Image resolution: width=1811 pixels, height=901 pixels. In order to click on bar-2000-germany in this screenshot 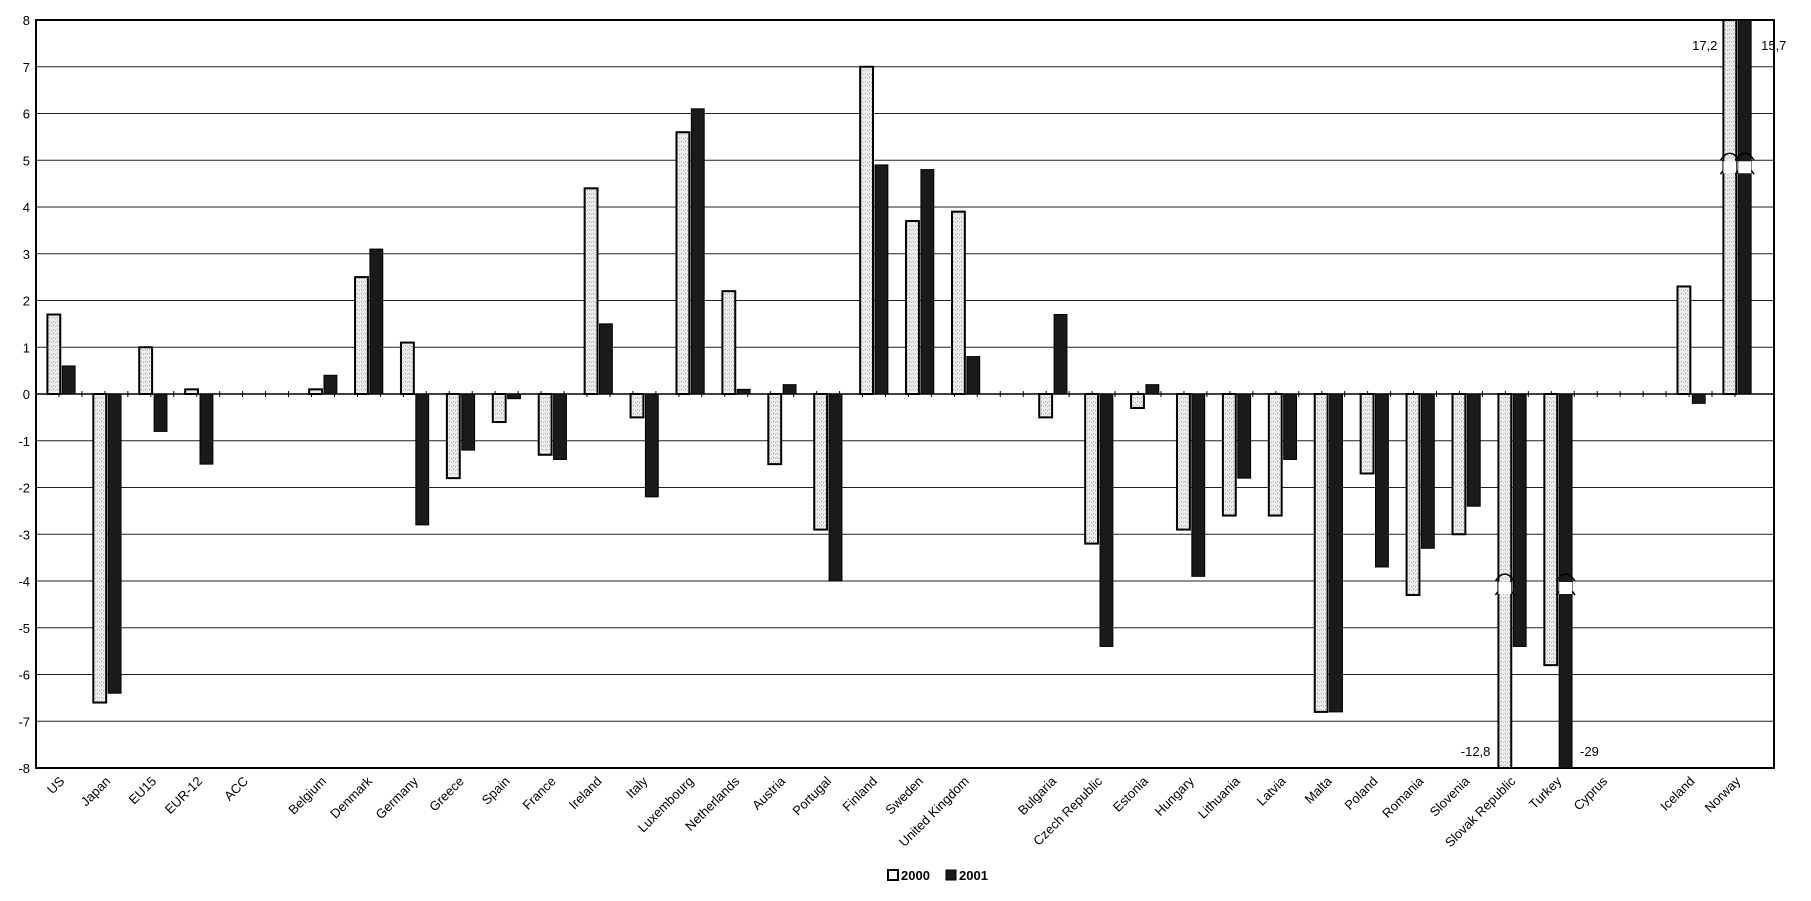, I will do `click(407, 368)`.